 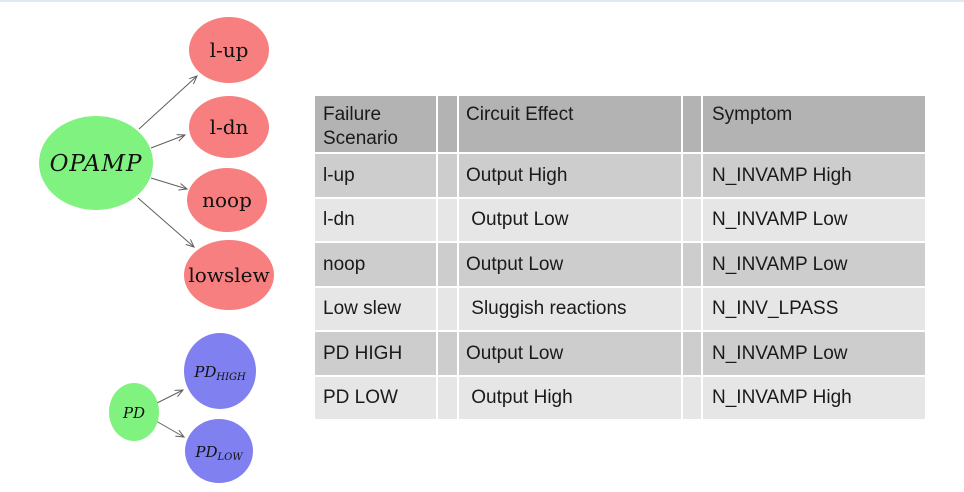 I want to click on pd-high-label-subscript: HIGH, so click(x=230, y=377).